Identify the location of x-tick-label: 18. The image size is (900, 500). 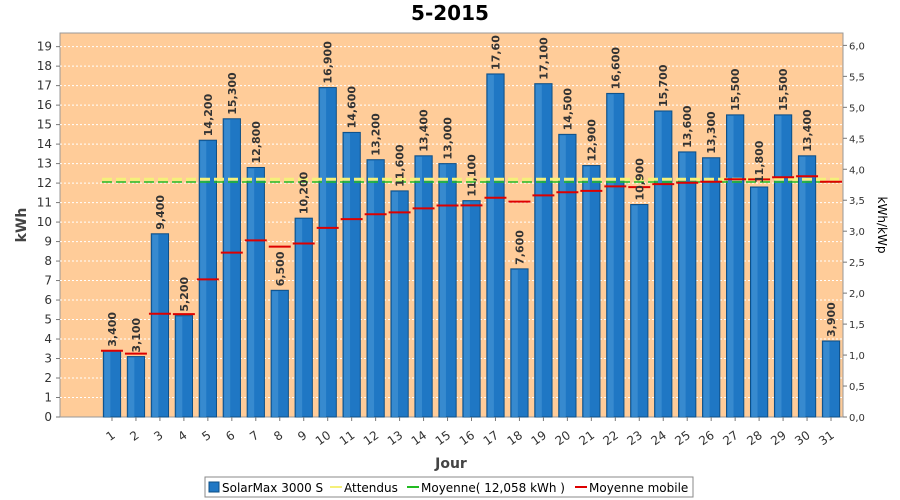
(515, 438).